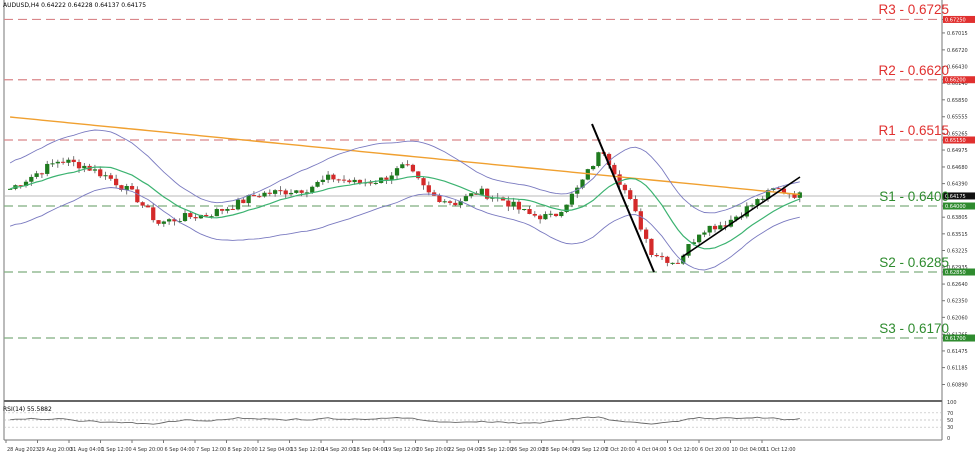 The width and height of the screenshot is (975, 461). What do you see at coordinates (559, 450) in the screenshot?
I see `time-tick-label: 28 Sep 04:00` at bounding box center [559, 450].